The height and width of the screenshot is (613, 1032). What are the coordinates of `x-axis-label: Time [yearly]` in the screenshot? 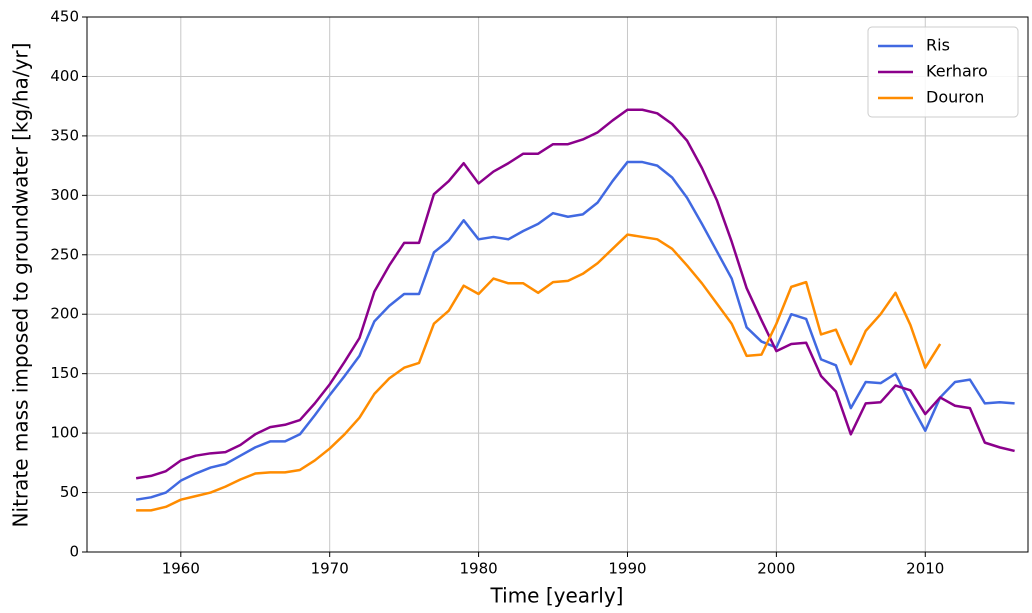 It's located at (557, 596).